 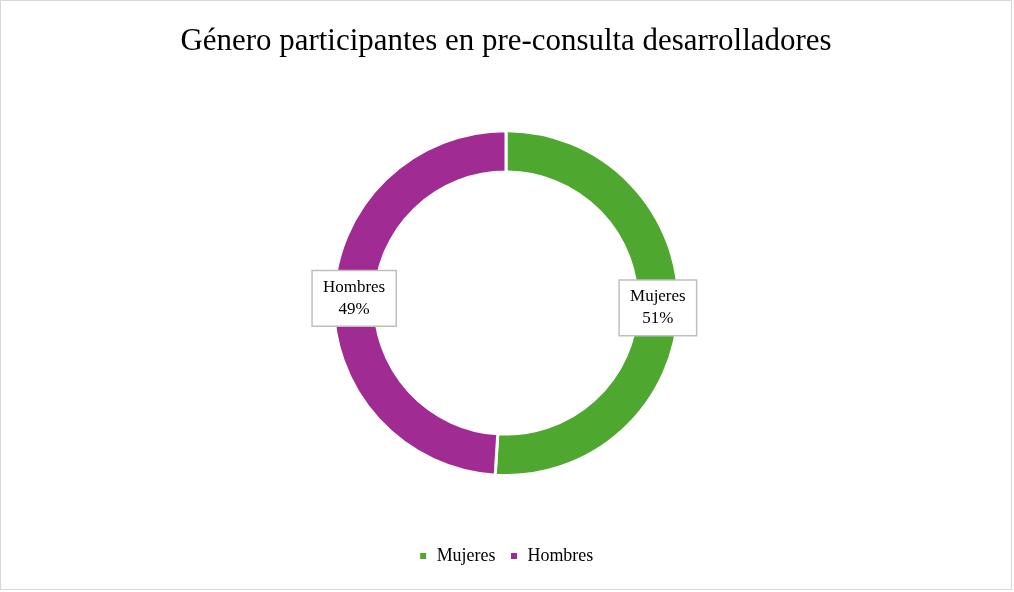 I want to click on chart-title: Género participantes en pre-consulta desarrolladores, so click(x=506, y=39).